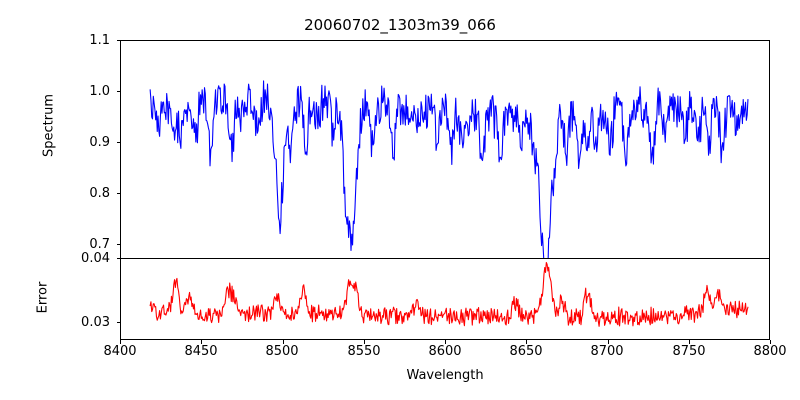 The height and width of the screenshot is (400, 800). Describe the element at coordinates (400, 25) in the screenshot. I see `page-title: 20060702_1303m39_066` at that location.